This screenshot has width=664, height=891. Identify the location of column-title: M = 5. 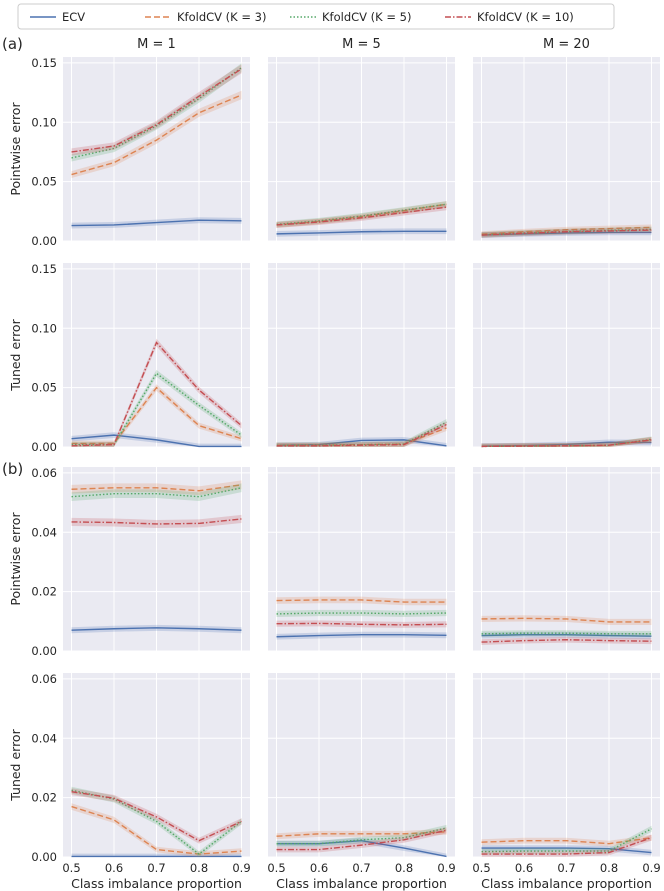
(361, 44).